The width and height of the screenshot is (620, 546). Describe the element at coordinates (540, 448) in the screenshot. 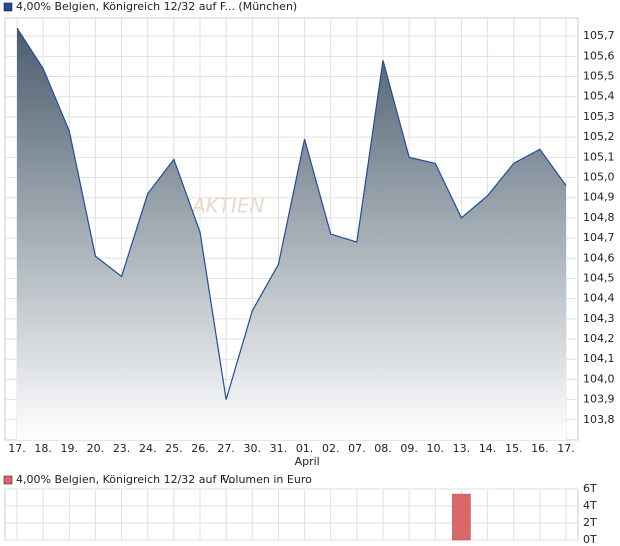

I see `x-tick-label: 16.` at that location.